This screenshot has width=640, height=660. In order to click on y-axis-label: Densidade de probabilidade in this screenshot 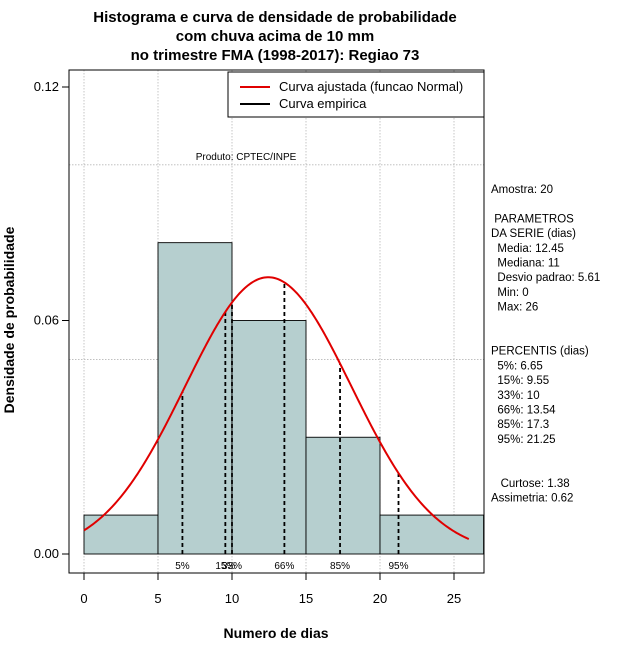, I will do `click(9, 319)`.